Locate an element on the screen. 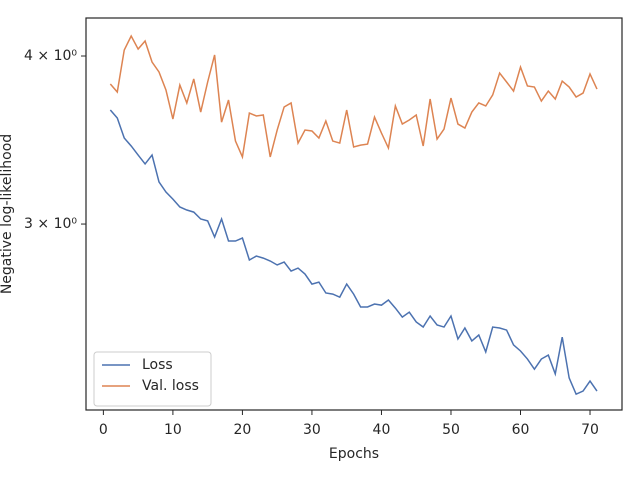 Image resolution: width=640 pixels, height=480 pixels. x-tick-label: 50 is located at coordinates (451, 430).